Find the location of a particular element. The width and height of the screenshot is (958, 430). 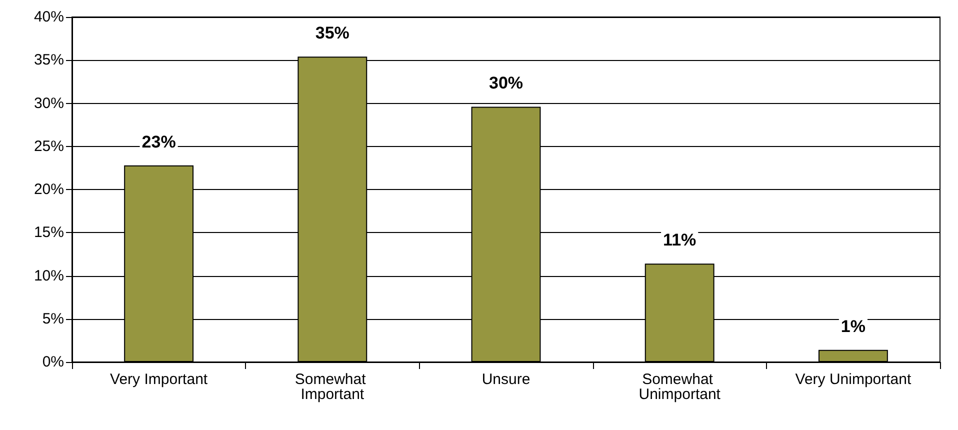

y-tick-label: 0% is located at coordinates (53, 362).